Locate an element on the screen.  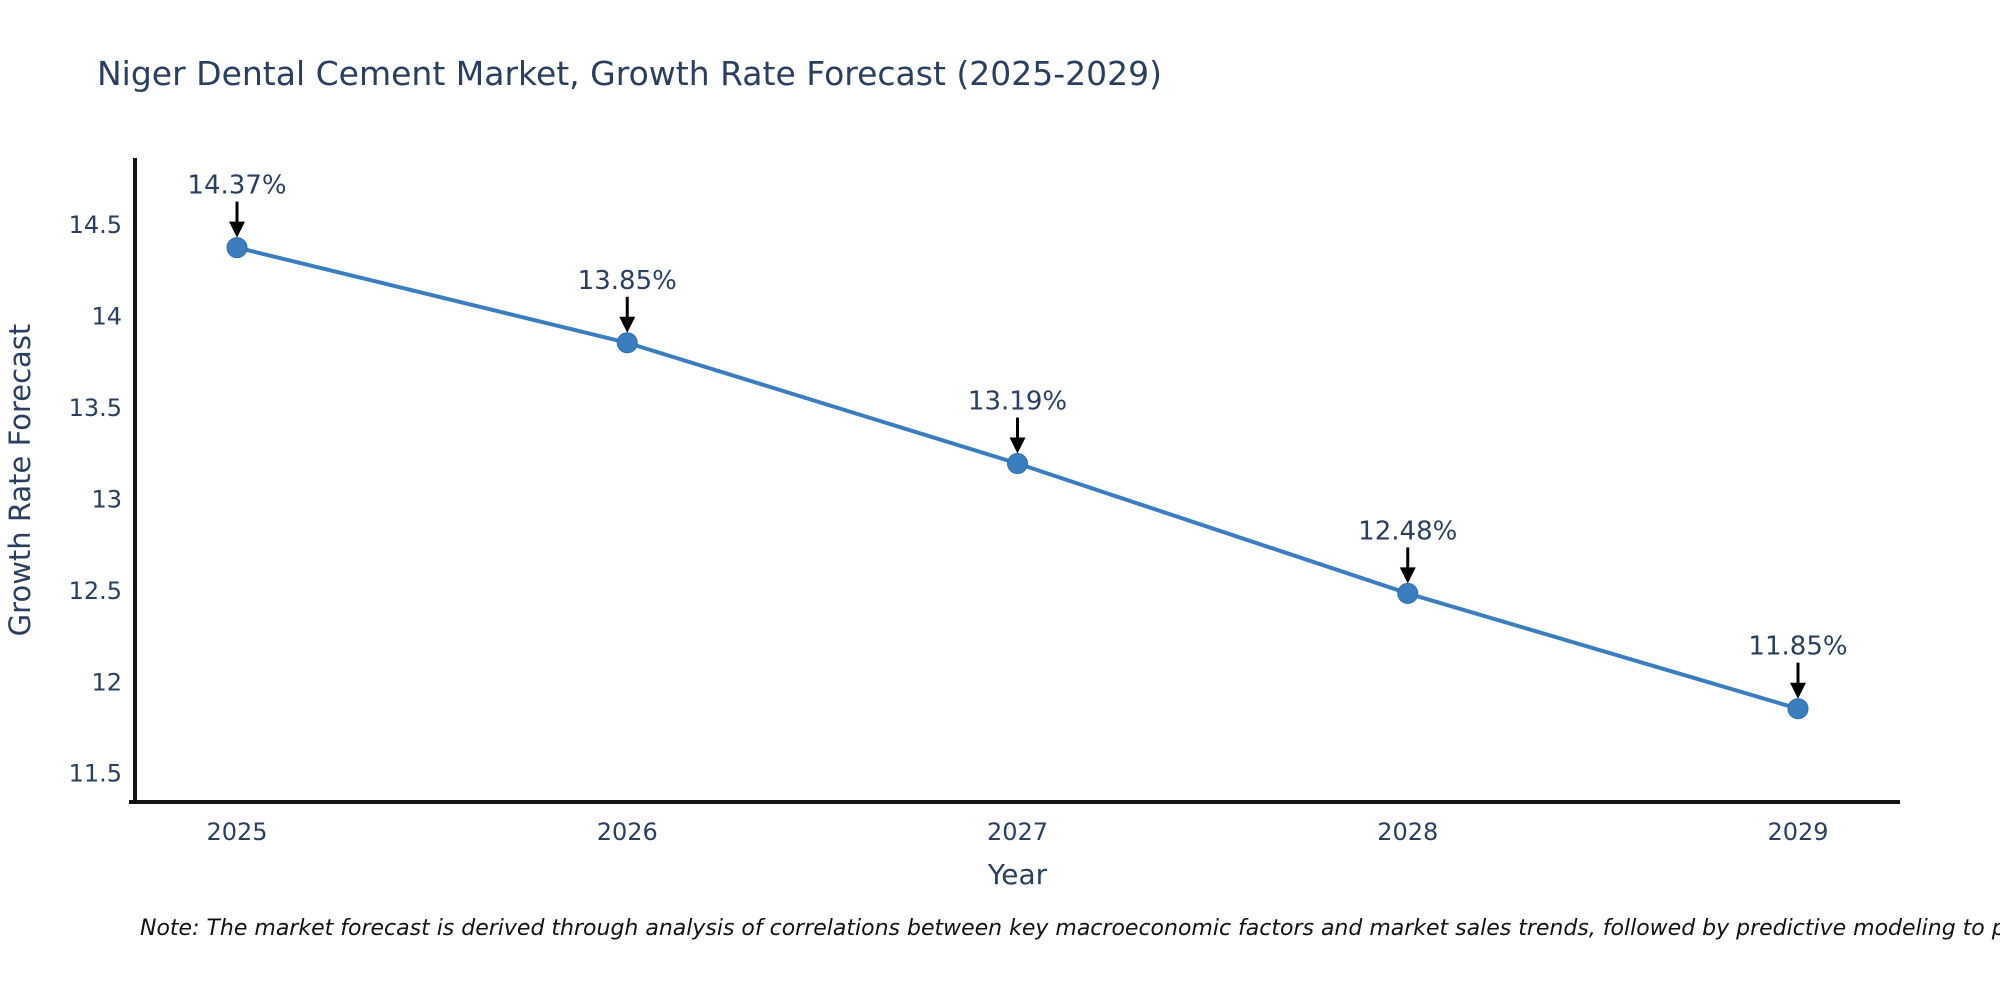
x-tick-label: 2029 is located at coordinates (1797, 832).